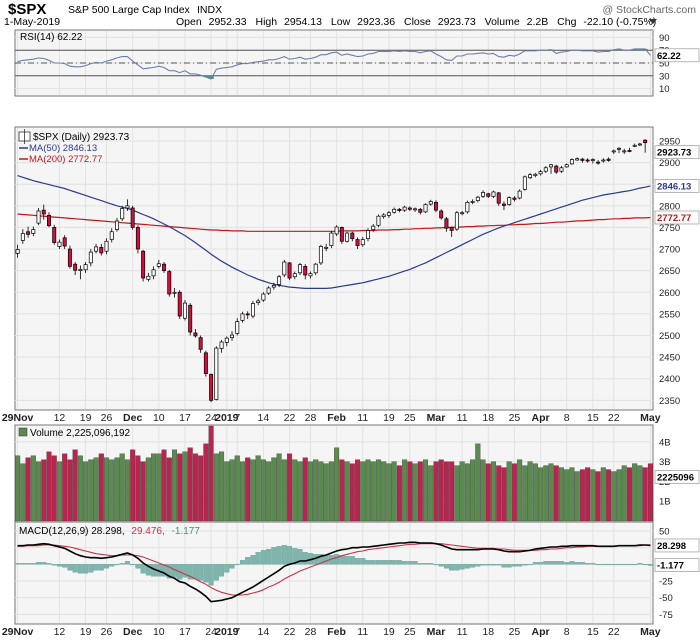 Image resolution: width=700 pixels, height=644 pixels. Describe the element at coordinates (669, 314) in the screenshot. I see `y-tick-label: 2550` at that location.